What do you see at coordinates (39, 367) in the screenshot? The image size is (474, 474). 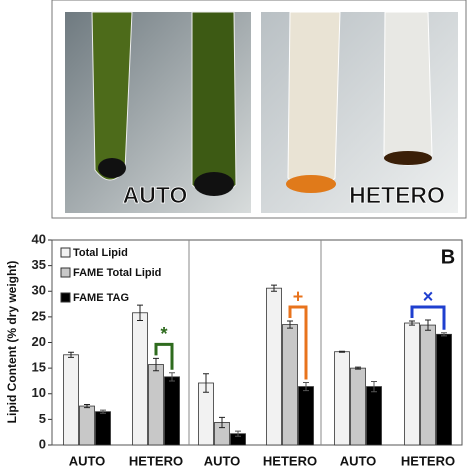 I see `y-tick-label: 15` at bounding box center [39, 367].